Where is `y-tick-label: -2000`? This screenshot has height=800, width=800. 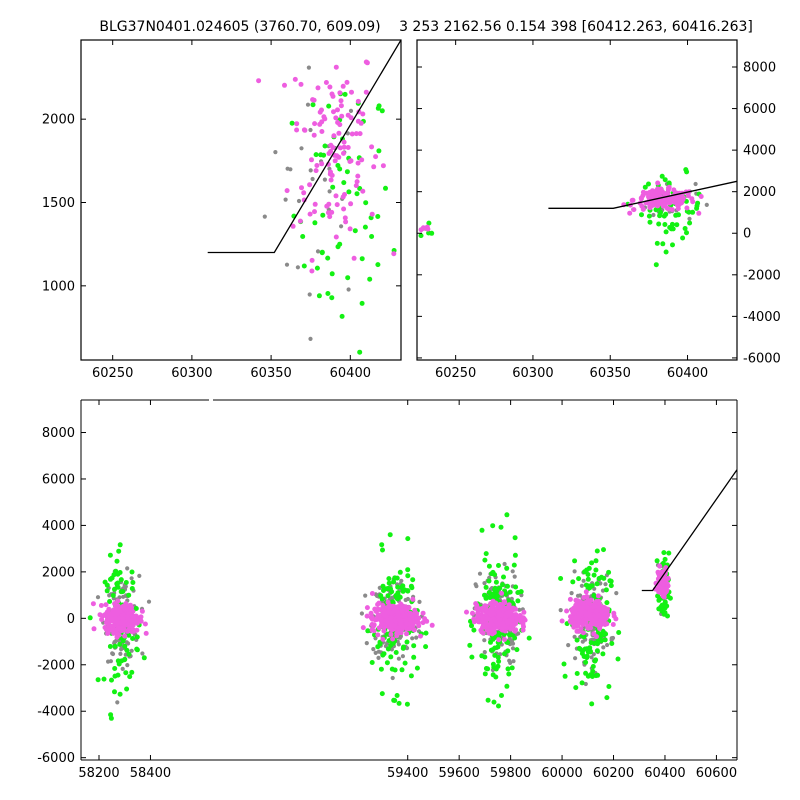
y-tick-label: -2000 is located at coordinates (56, 665).